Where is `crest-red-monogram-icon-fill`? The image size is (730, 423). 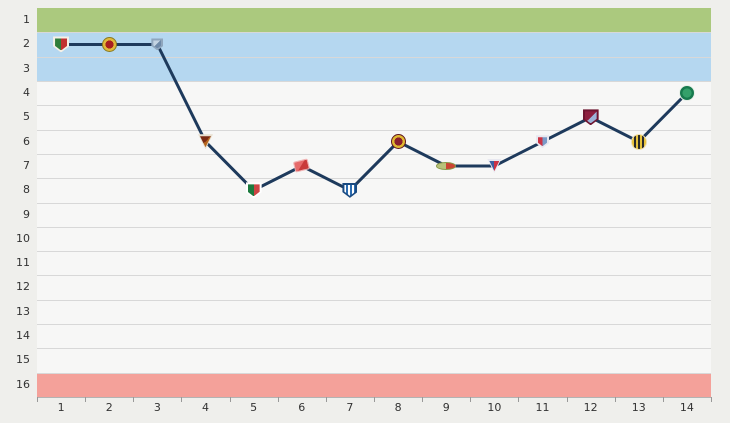
crest-red-monogram-icon-fill is located at coordinates (542, 142).